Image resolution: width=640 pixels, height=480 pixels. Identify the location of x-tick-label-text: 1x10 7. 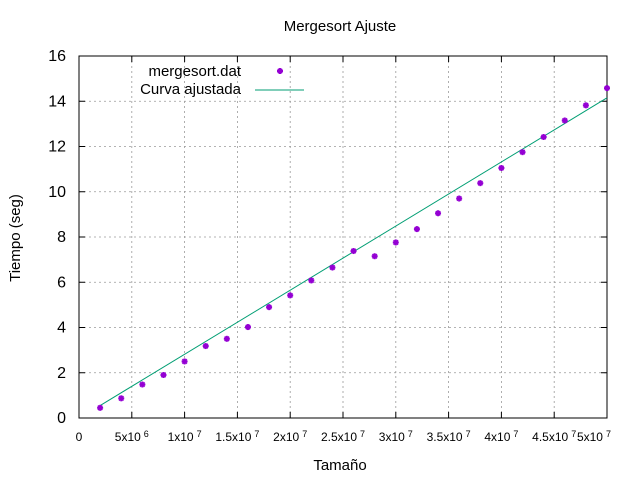
(185, 436).